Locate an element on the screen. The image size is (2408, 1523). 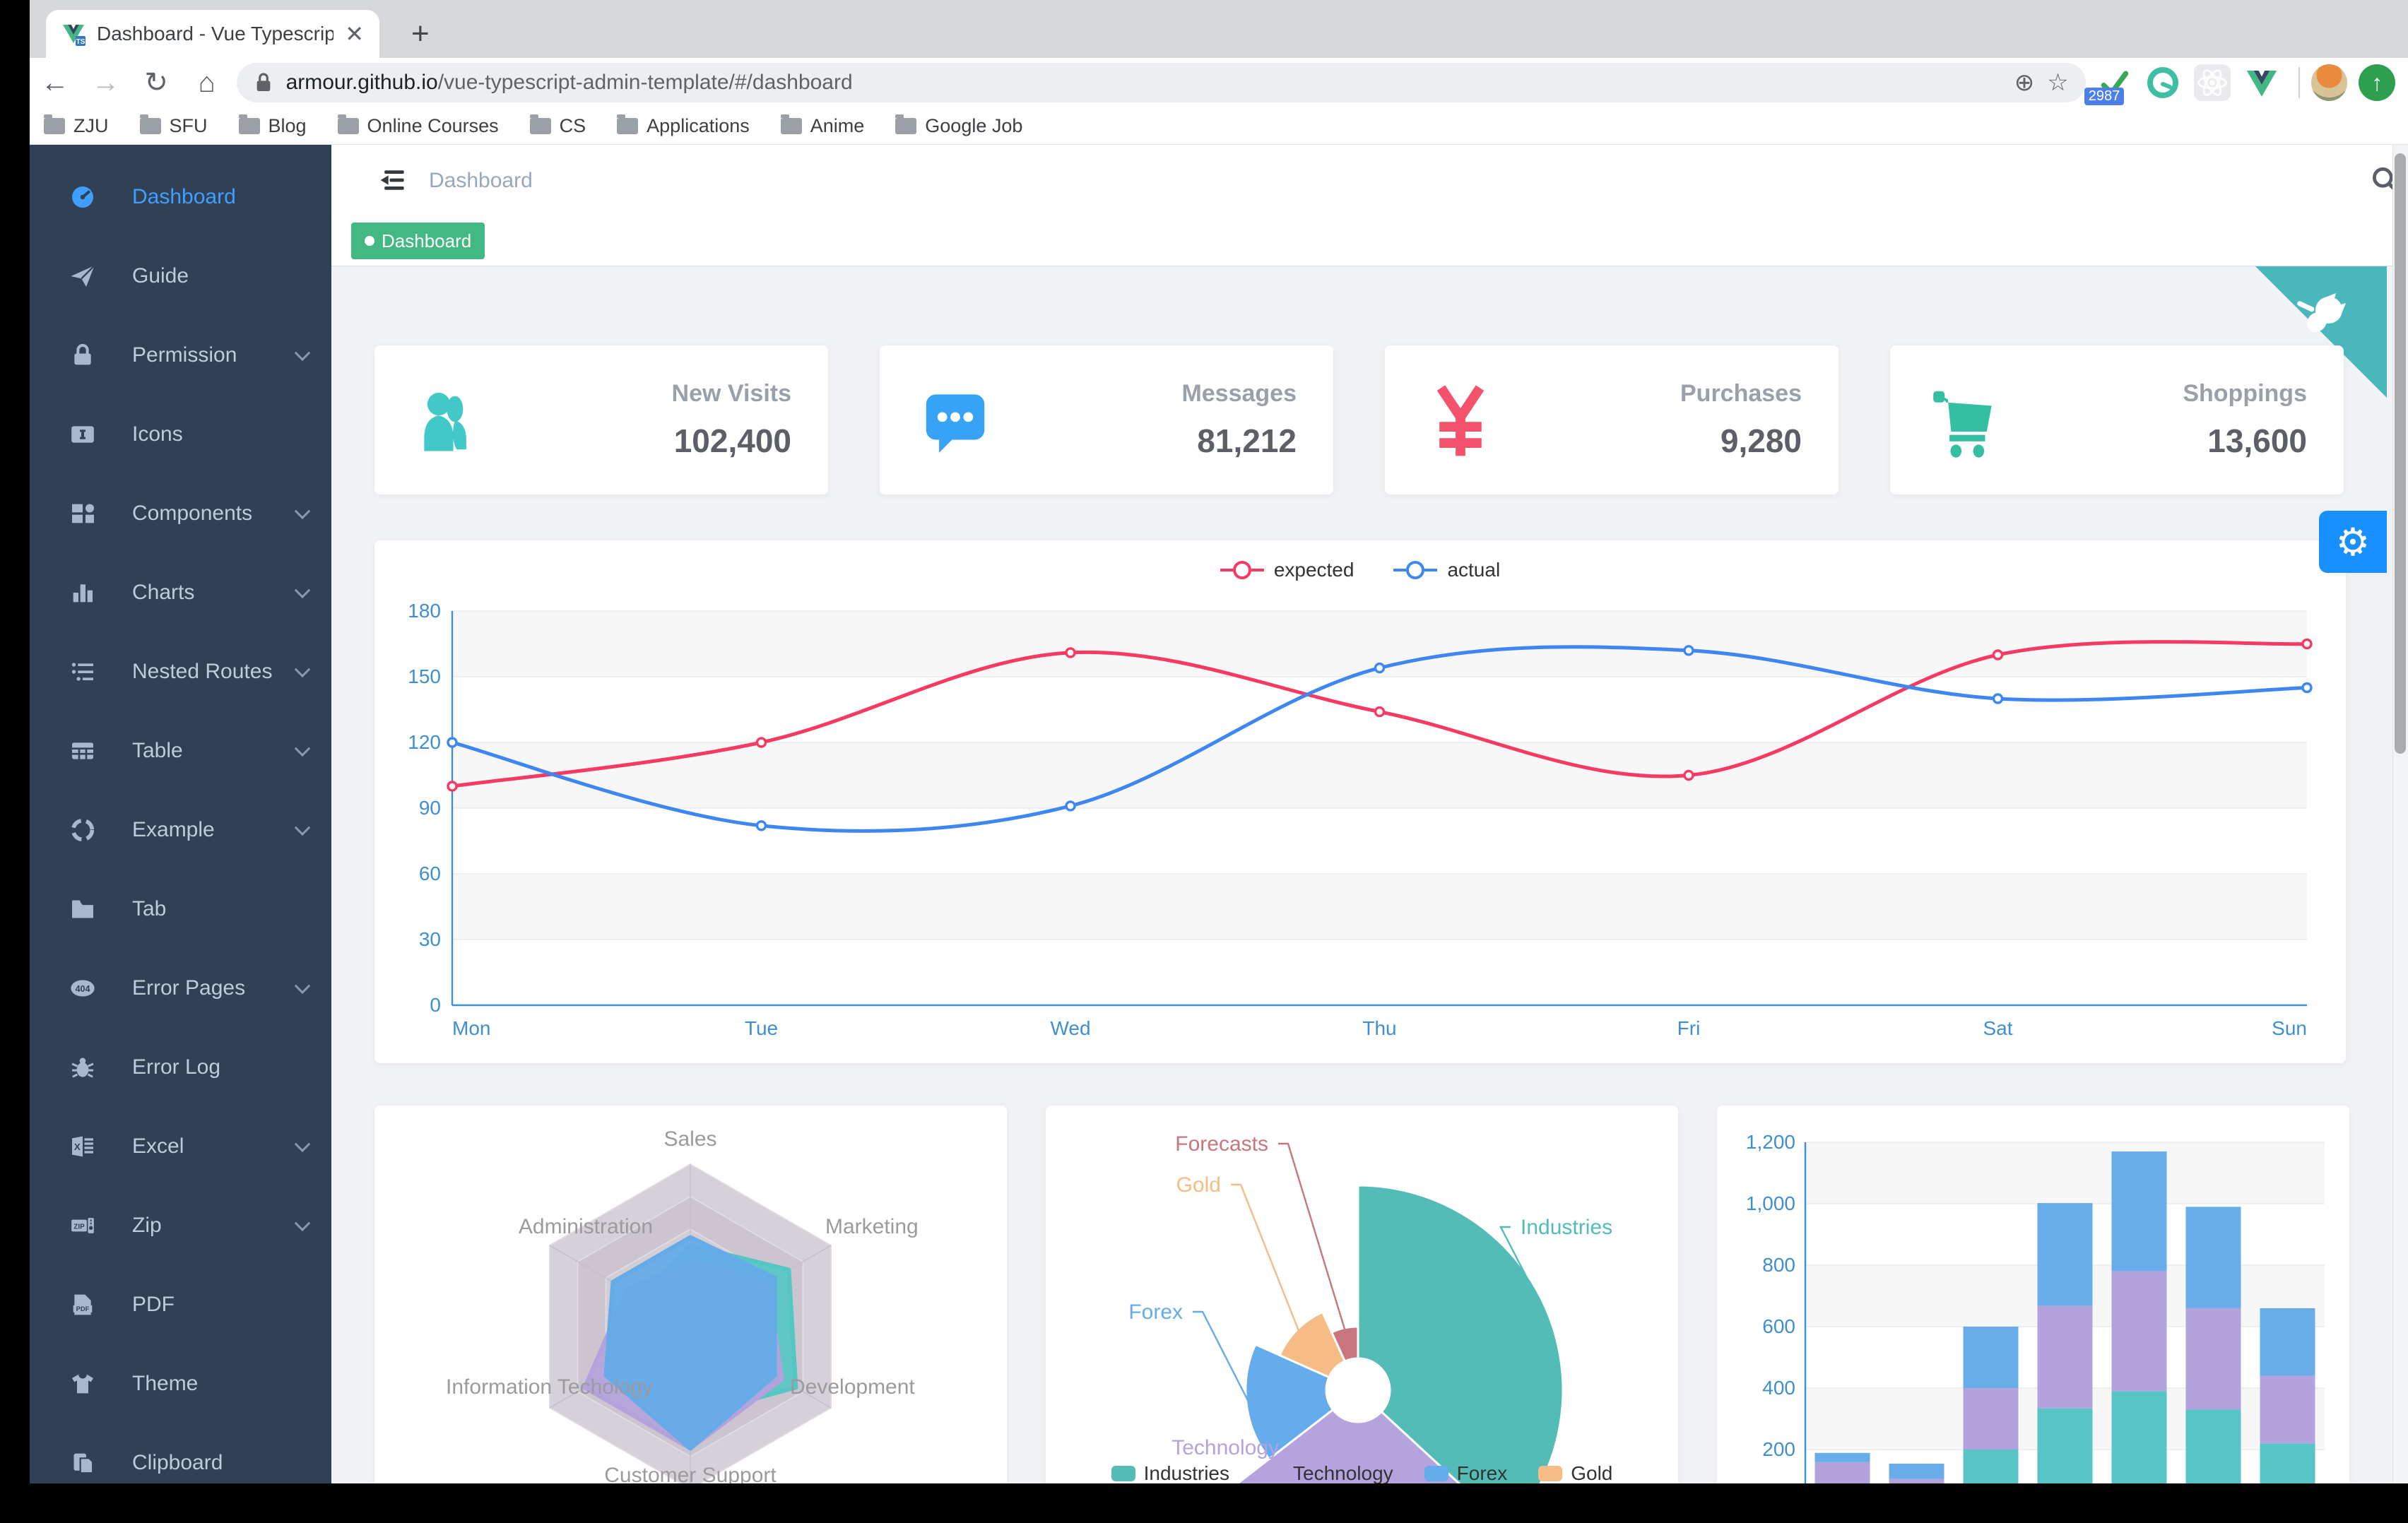
sidebar-item-guide: Guide is located at coordinates (180, 276).